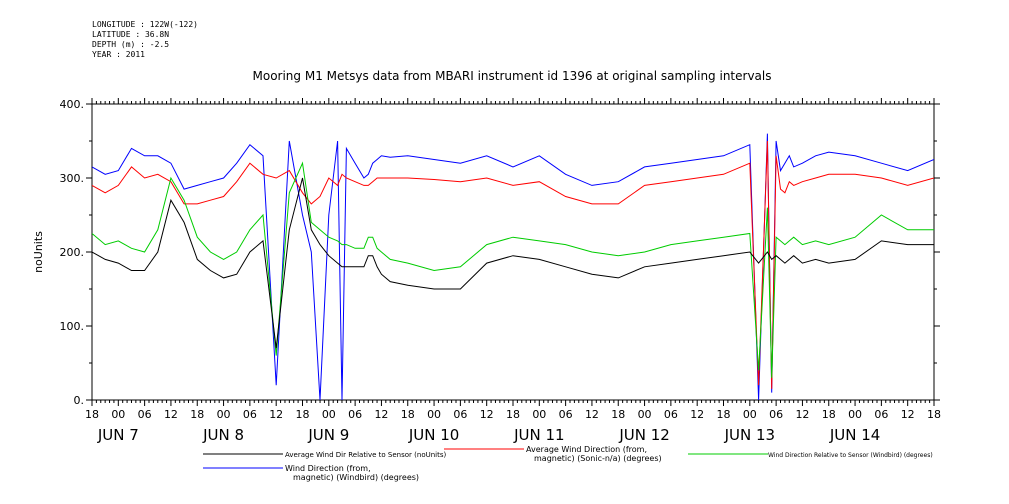 This screenshot has width=1009, height=504. What do you see at coordinates (118, 435) in the screenshot?
I see `x-day-label: JUN 7` at bounding box center [118, 435].